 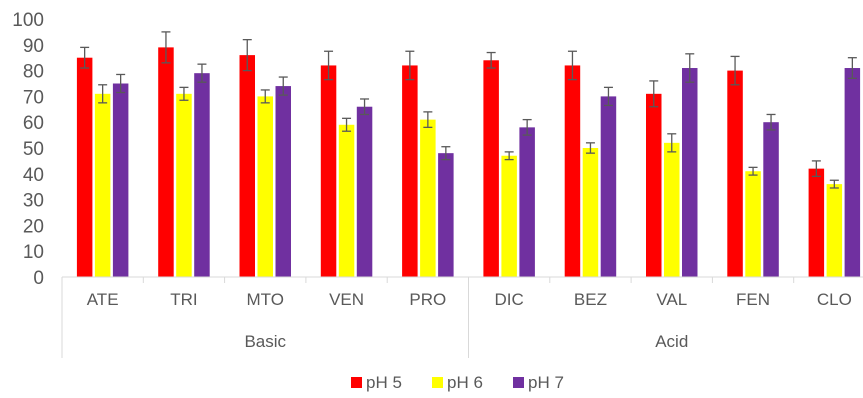 What do you see at coordinates (654, 185) in the screenshot?
I see `bar-ph5-val` at bounding box center [654, 185].